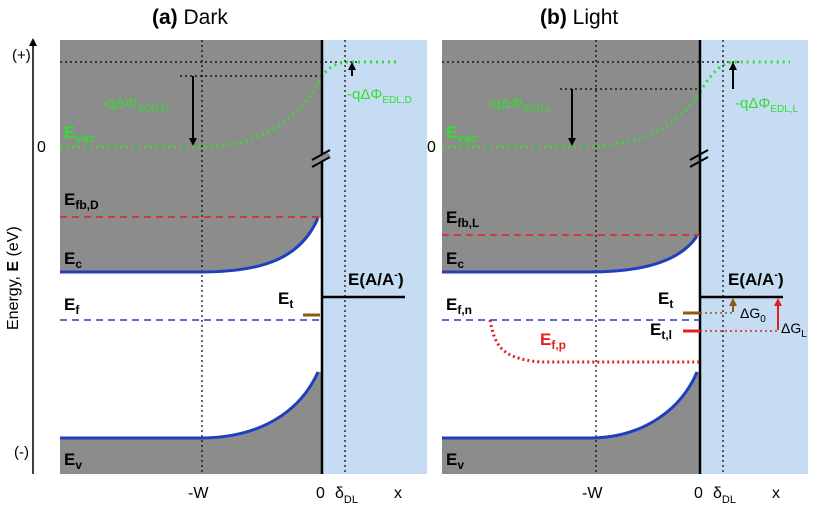 The height and width of the screenshot is (506, 827). What do you see at coordinates (553, 341) in the screenshot?
I see `light-efp-label: Ef,p` at bounding box center [553, 341].